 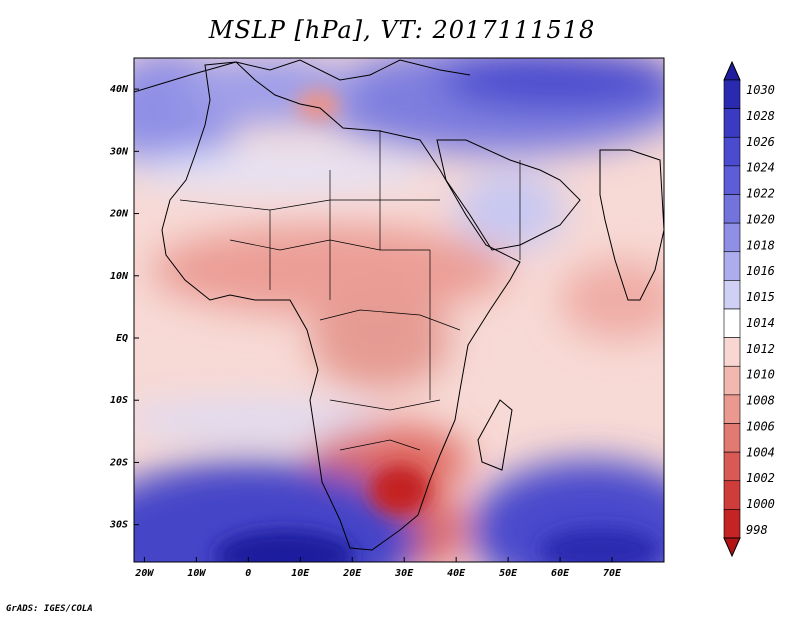 What do you see at coordinates (760, 297) in the screenshot?
I see `colorbar-label: 1015` at bounding box center [760, 297].